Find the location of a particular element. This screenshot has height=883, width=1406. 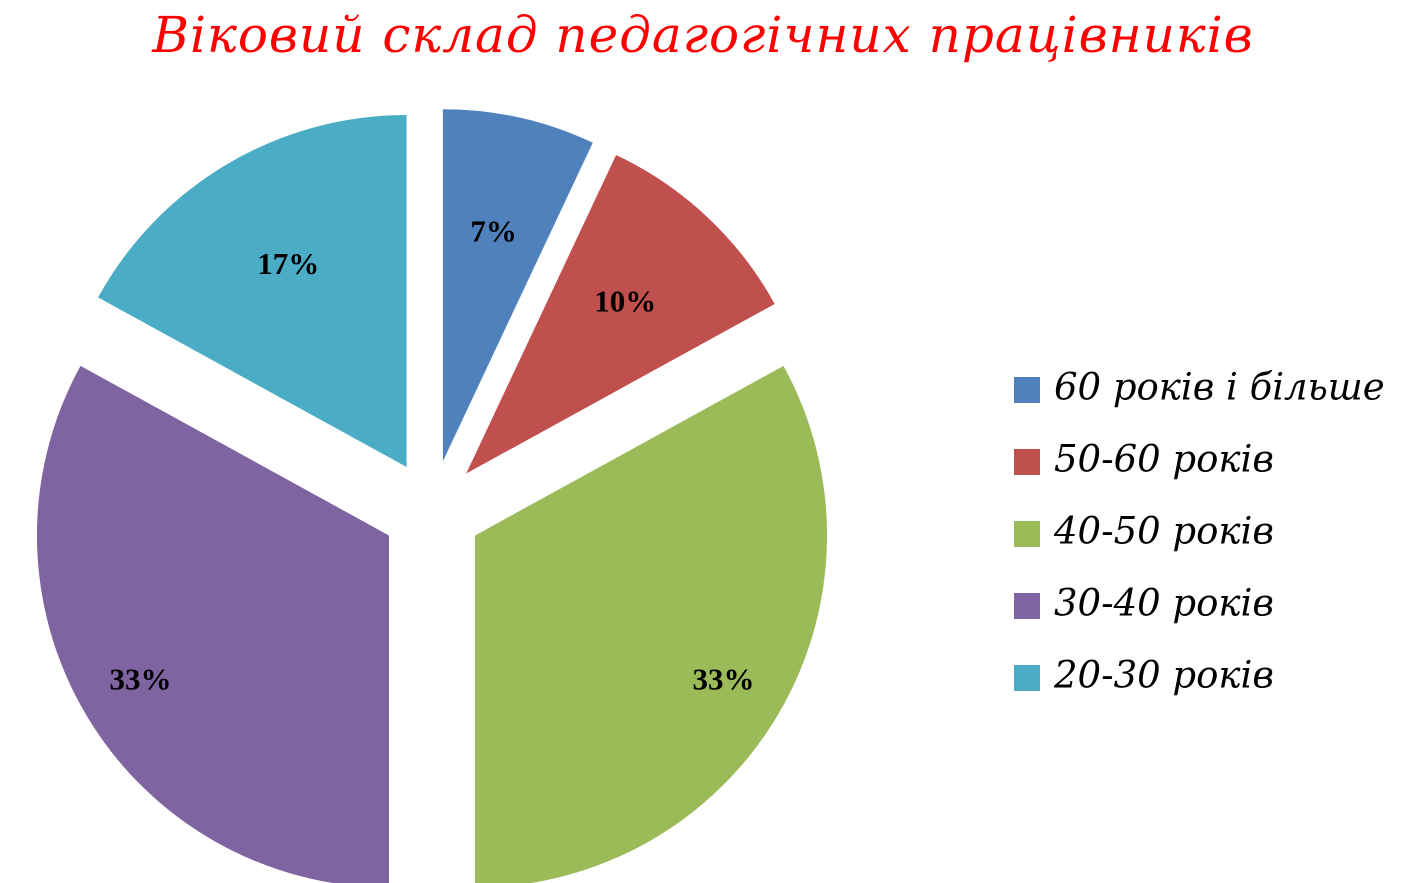

slice-label-1: 7% is located at coordinates (493, 231).